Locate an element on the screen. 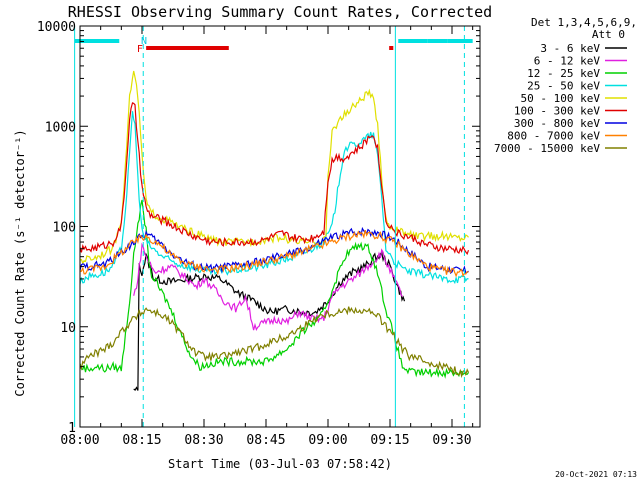  x-tick-label-0: 08:00 is located at coordinates (79, 440).